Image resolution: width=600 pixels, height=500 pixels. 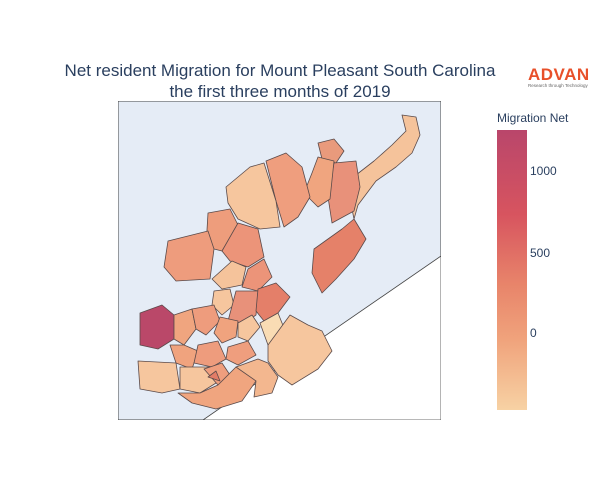 I want to click on logo-tagline: Research through Technology, so click(x=558, y=85).